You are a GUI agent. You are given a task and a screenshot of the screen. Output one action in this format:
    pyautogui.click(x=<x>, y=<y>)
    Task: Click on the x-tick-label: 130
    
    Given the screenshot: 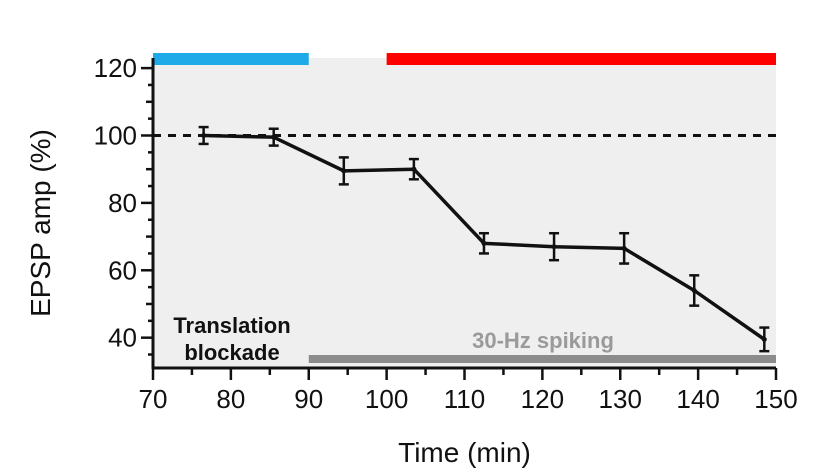 What is the action you would take?
    pyautogui.click(x=620, y=399)
    